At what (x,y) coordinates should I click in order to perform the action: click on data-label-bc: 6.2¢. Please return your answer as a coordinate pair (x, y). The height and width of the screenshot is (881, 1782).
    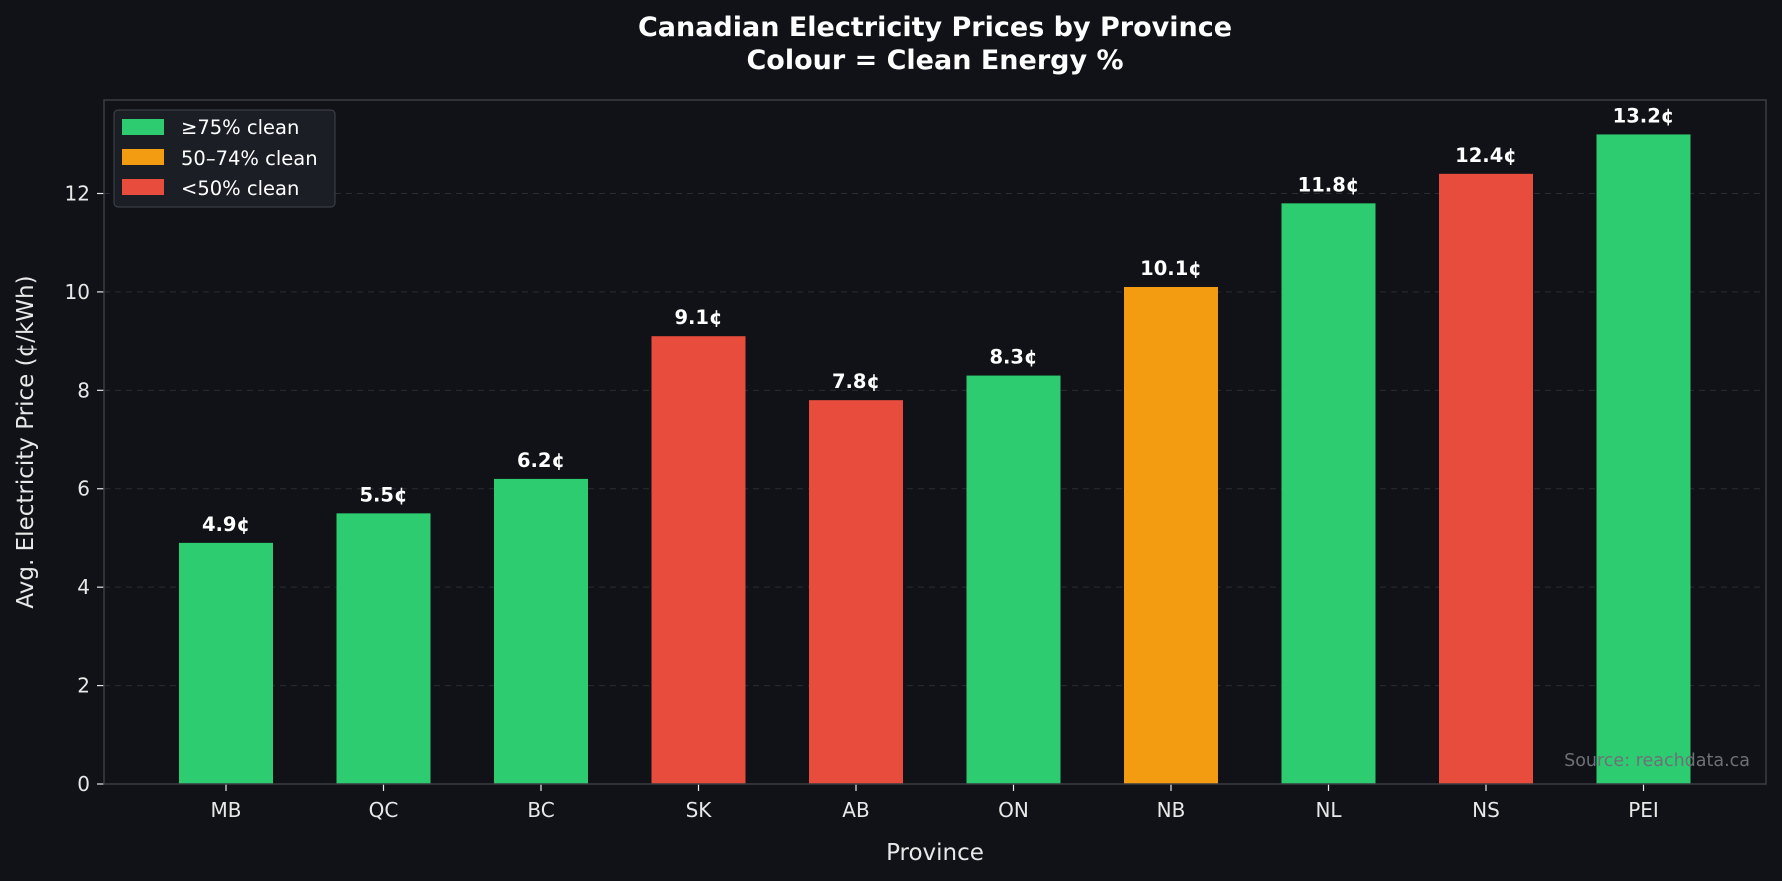
    Looking at the image, I should click on (541, 460).